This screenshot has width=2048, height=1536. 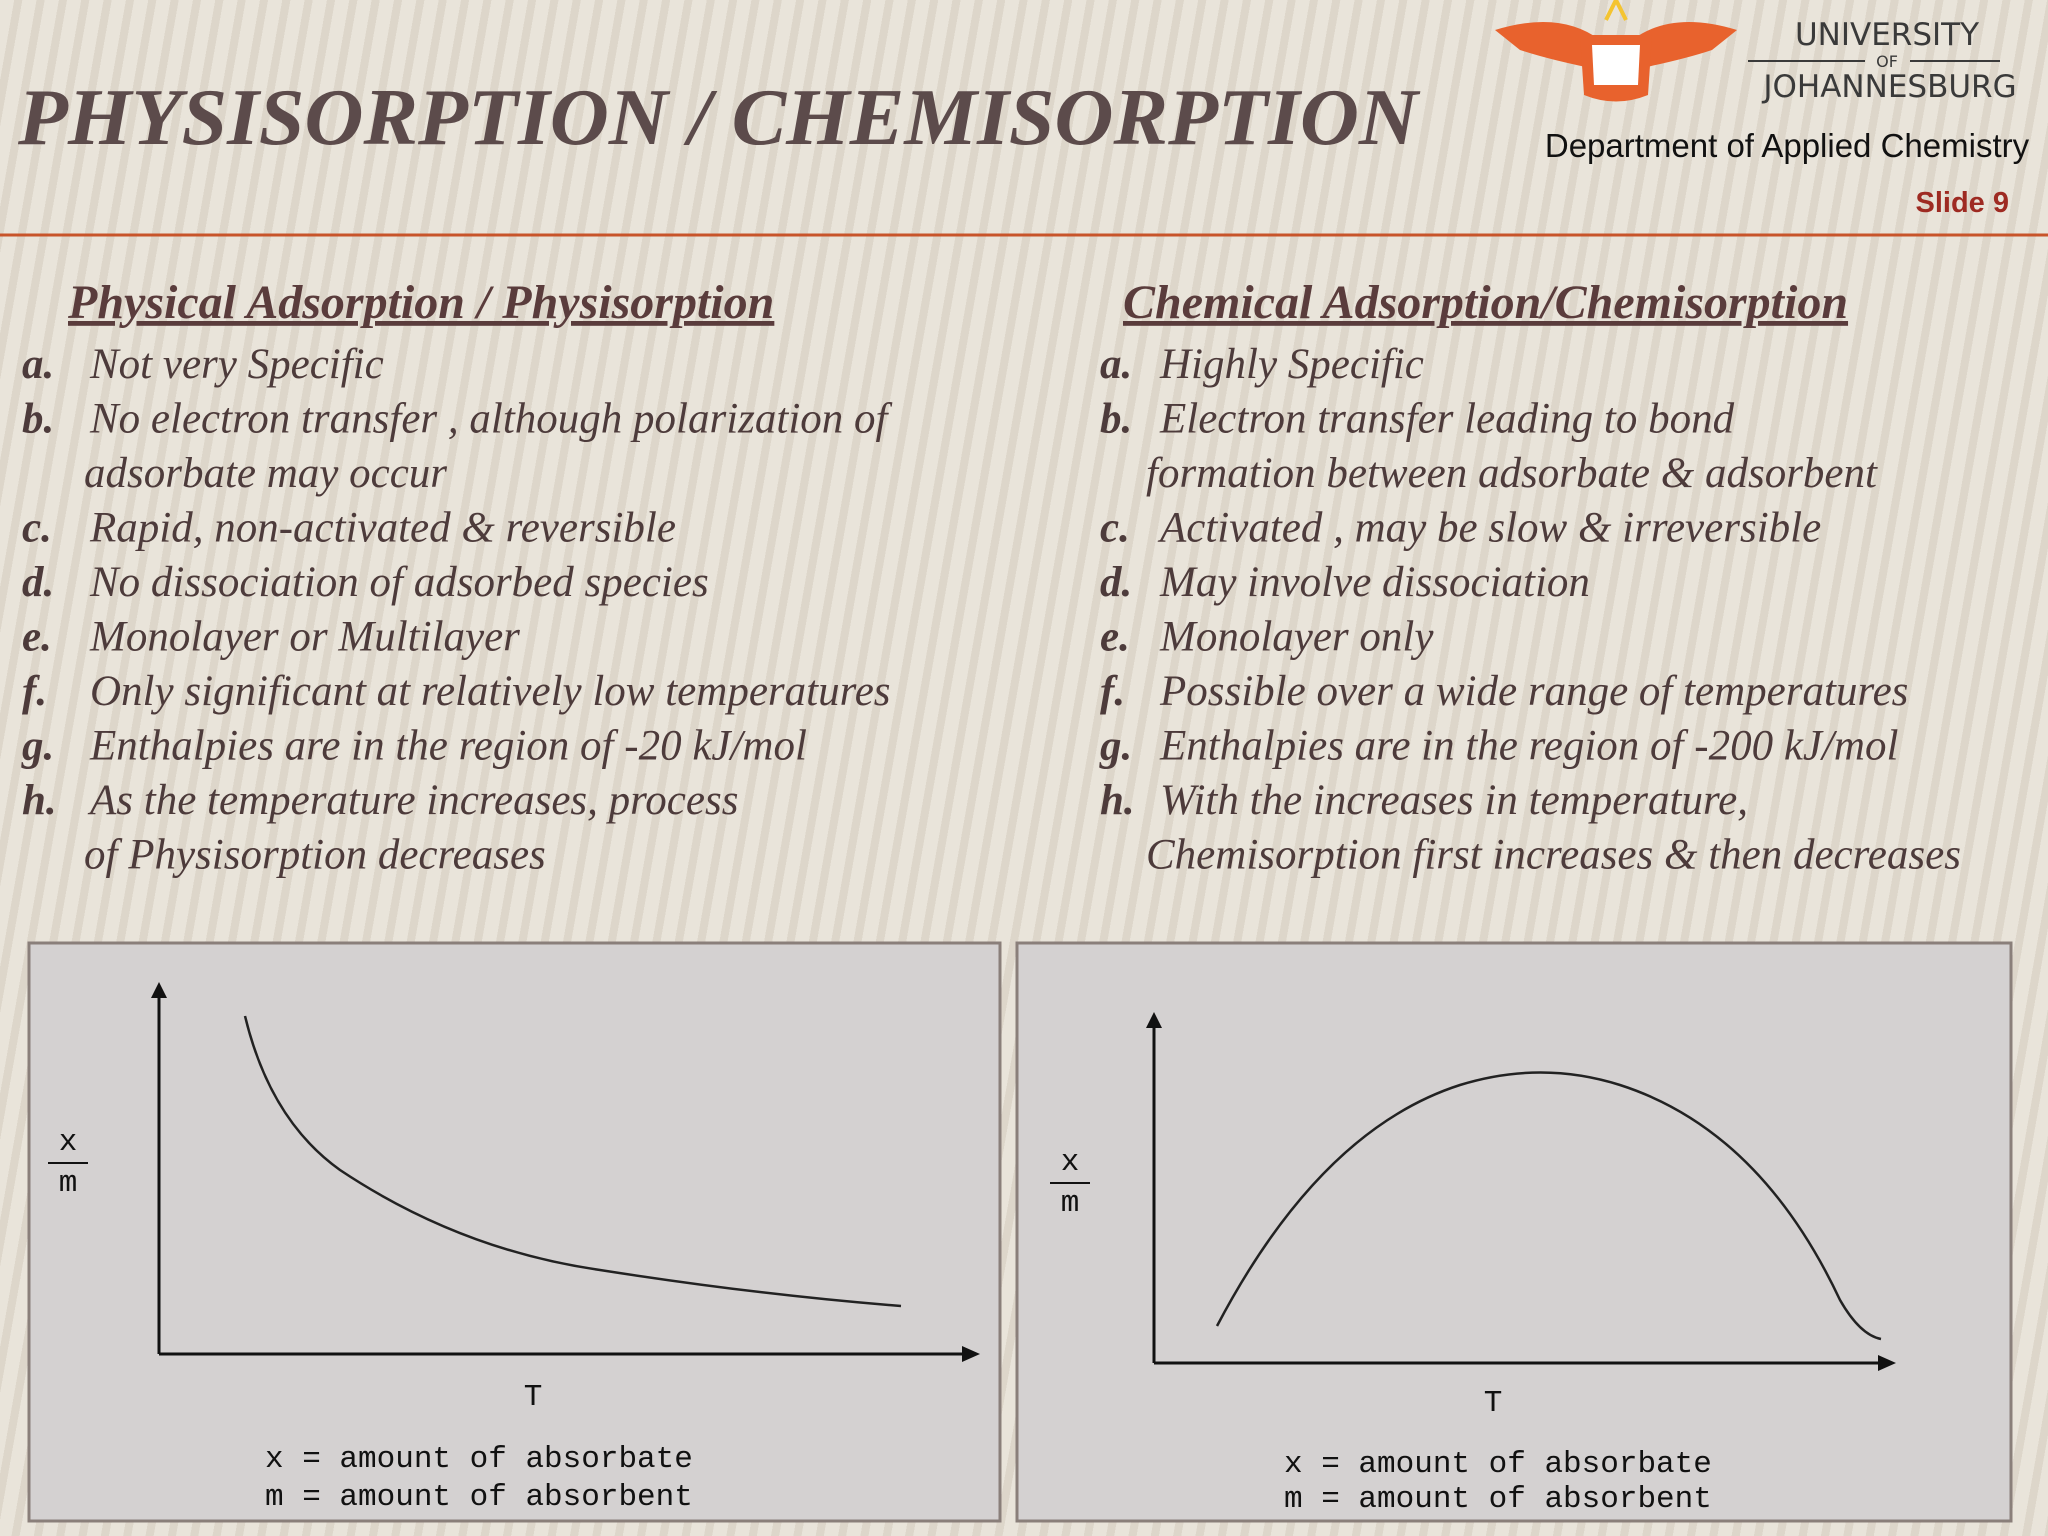 I want to click on logo, so click(x=1616, y=51).